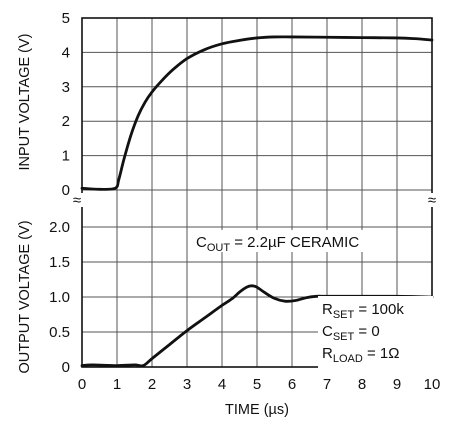 This screenshot has height=423, width=458. What do you see at coordinates (66, 367) in the screenshot?
I see `bottom-y-tick-label: 0` at bounding box center [66, 367].